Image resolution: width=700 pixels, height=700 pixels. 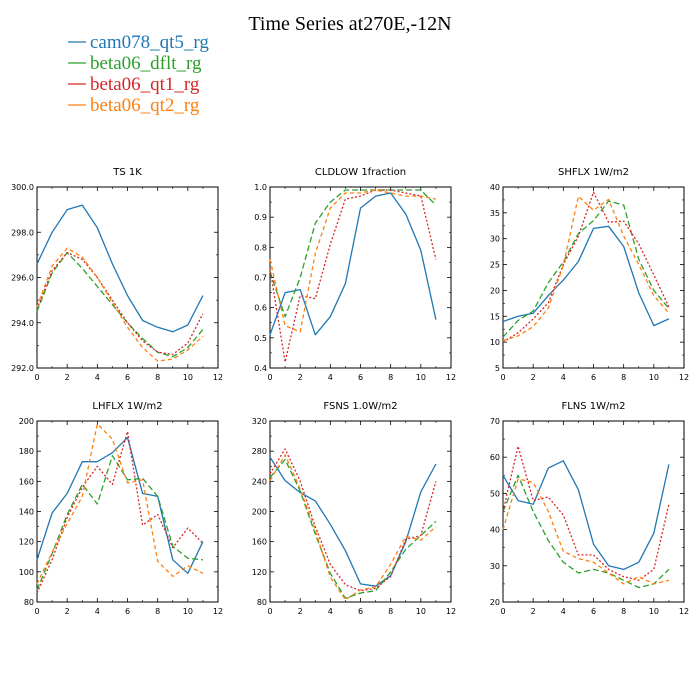 I want to click on y-tick-label: 180, so click(x=26, y=451).